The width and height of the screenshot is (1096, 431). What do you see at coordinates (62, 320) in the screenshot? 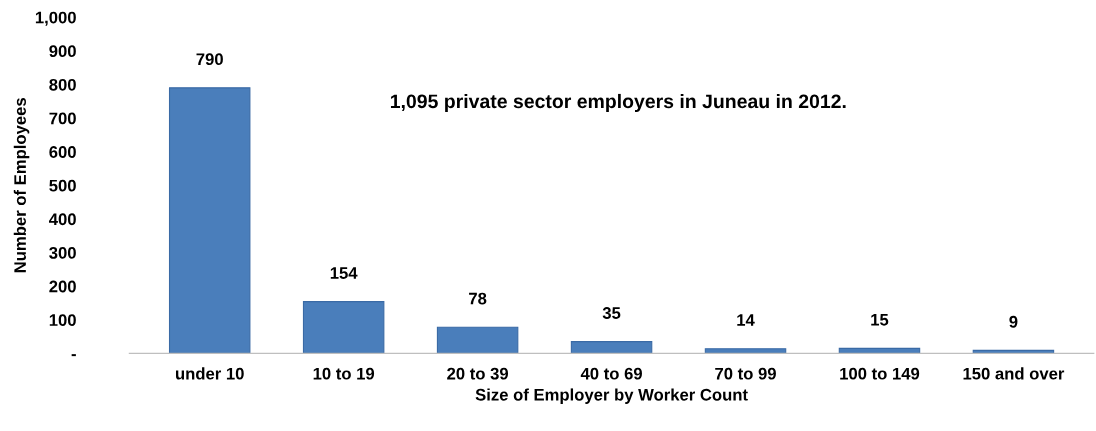
I see `y-tick-label: 100` at bounding box center [62, 320].